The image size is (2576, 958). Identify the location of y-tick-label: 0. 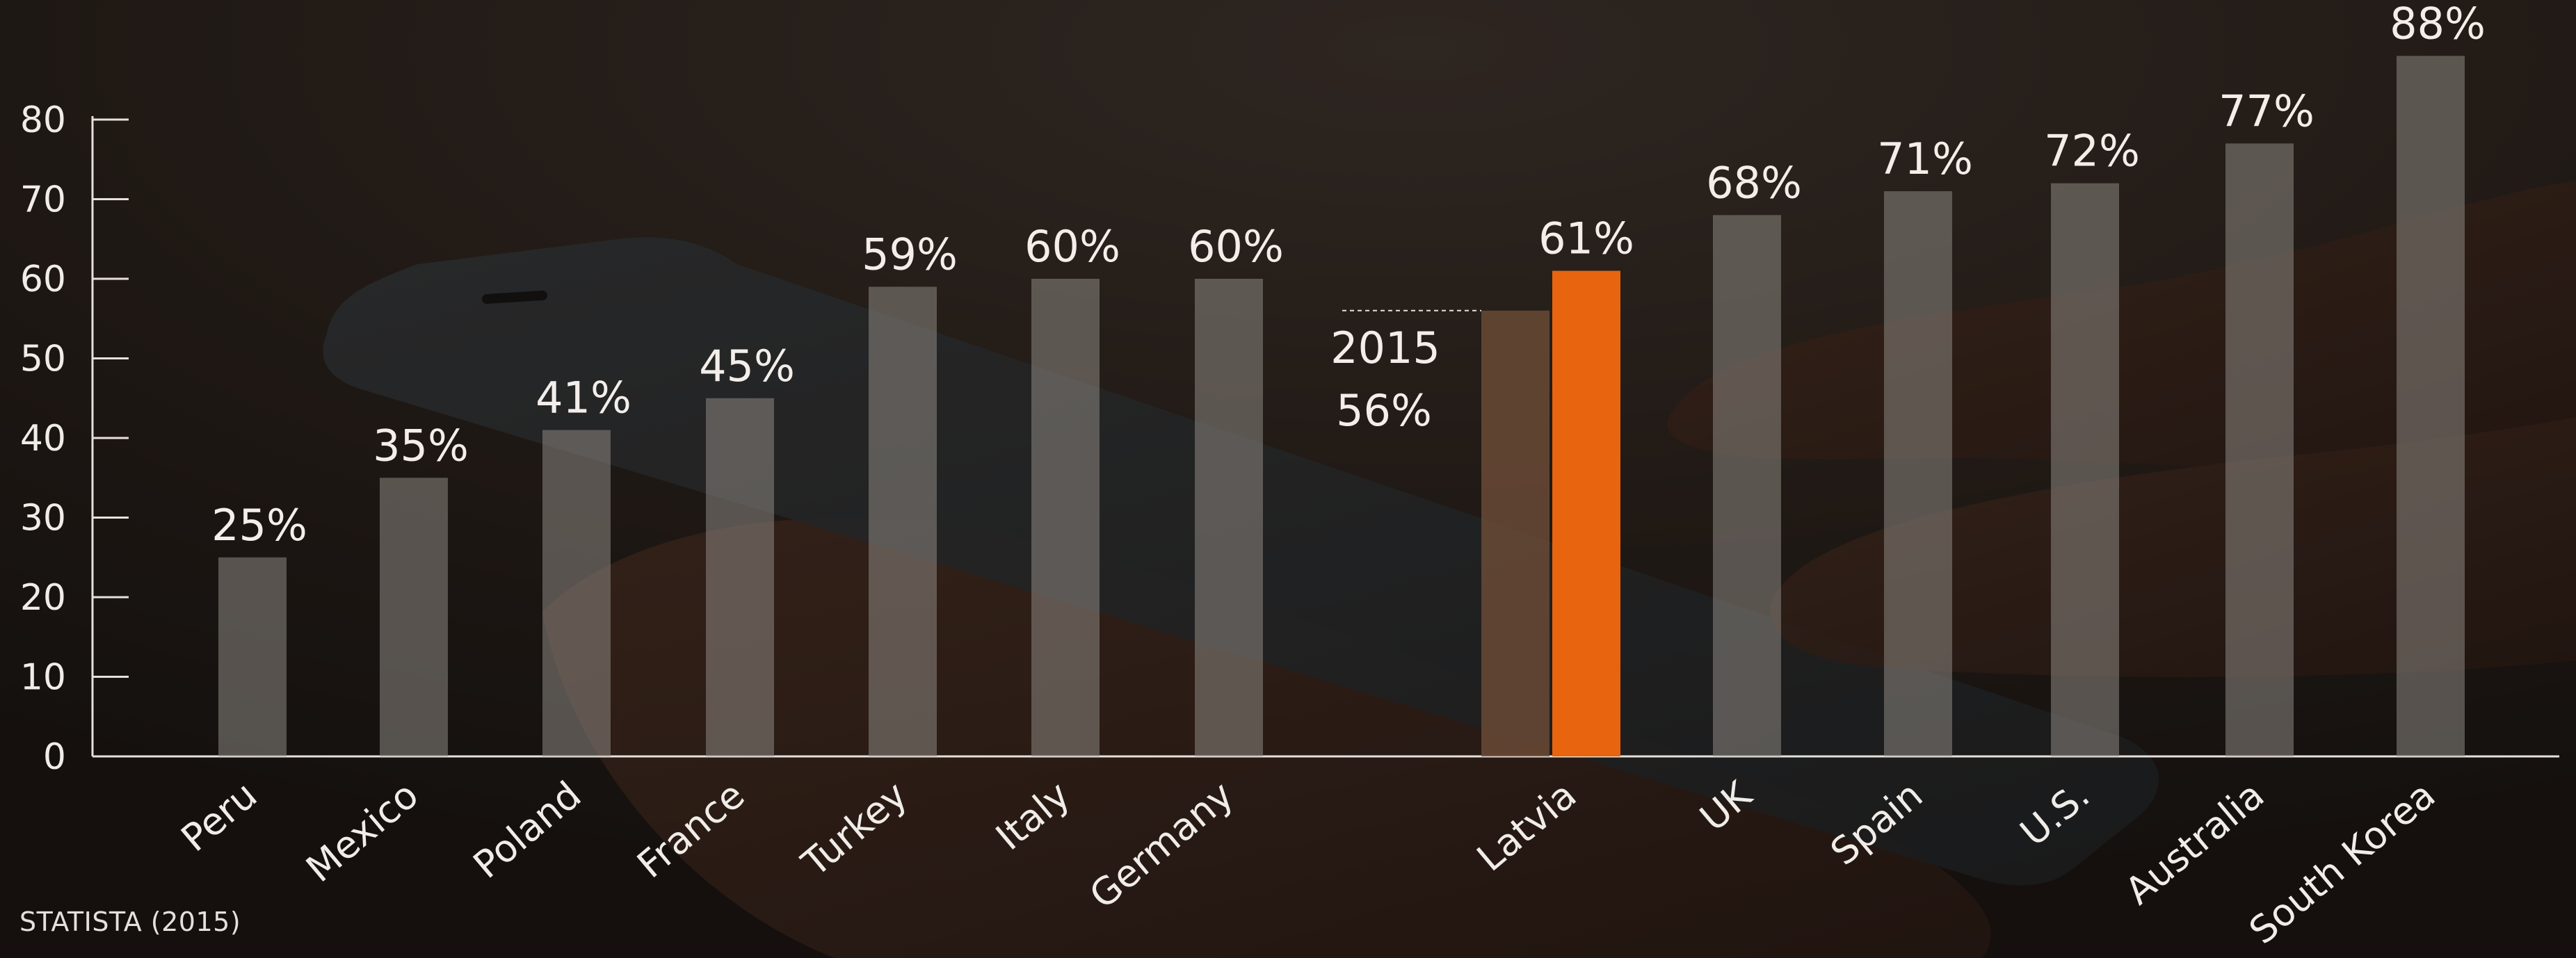
(55, 757).